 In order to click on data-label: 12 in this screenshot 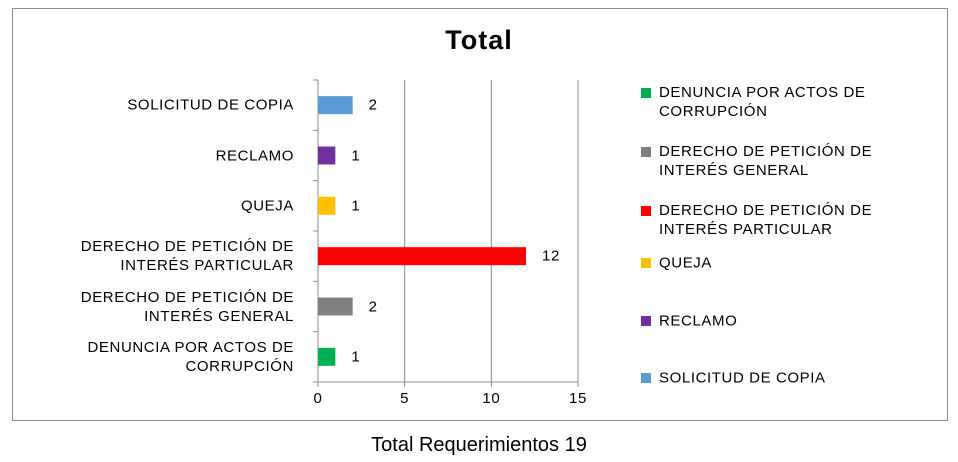, I will do `click(551, 256)`.